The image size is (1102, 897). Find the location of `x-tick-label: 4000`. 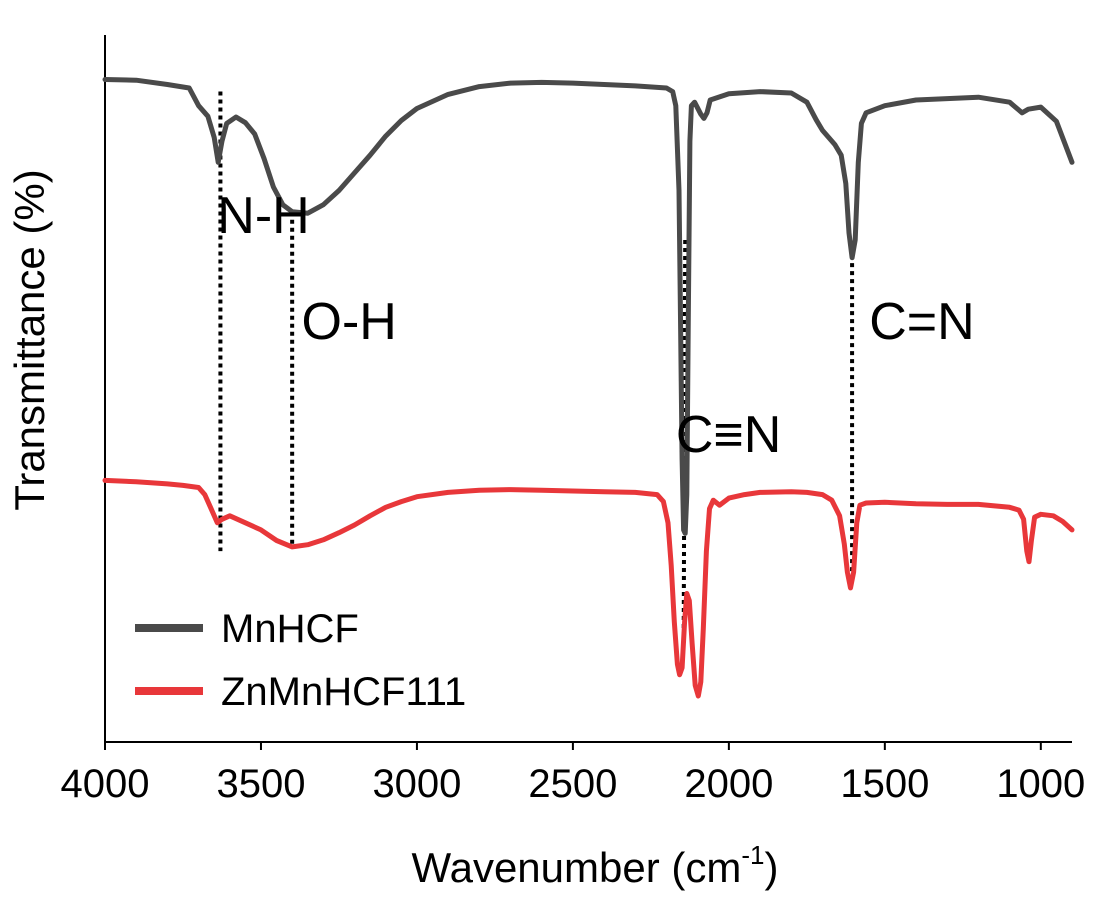

x-tick-label: 4000 is located at coordinates (105, 784).